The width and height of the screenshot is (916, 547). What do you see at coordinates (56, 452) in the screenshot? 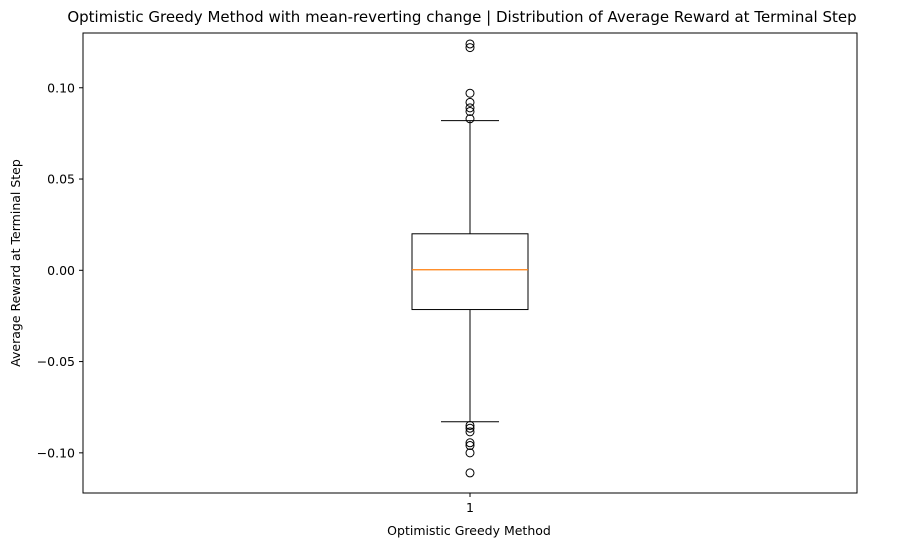
I see `y-tick-label: −0.10` at bounding box center [56, 452].